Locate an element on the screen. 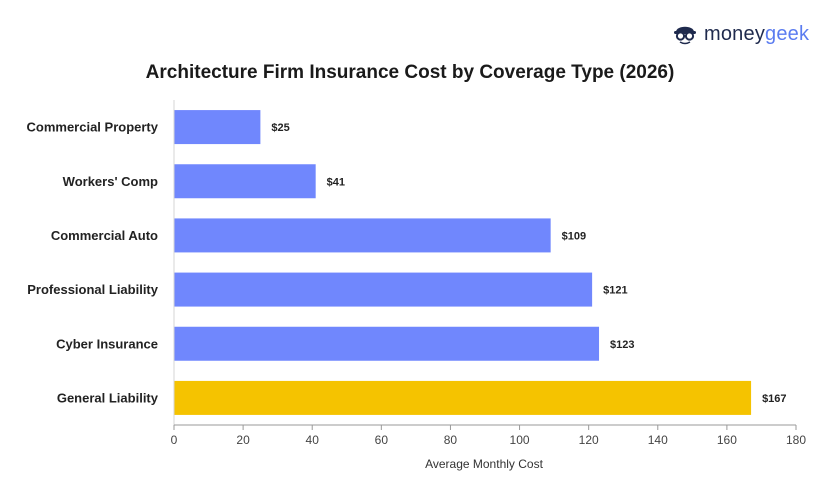  value-label: $109 is located at coordinates (574, 236).